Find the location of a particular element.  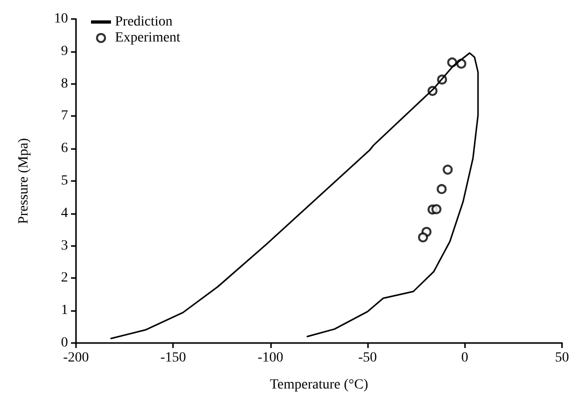

x-tick-label: 50 is located at coordinates (562, 358).